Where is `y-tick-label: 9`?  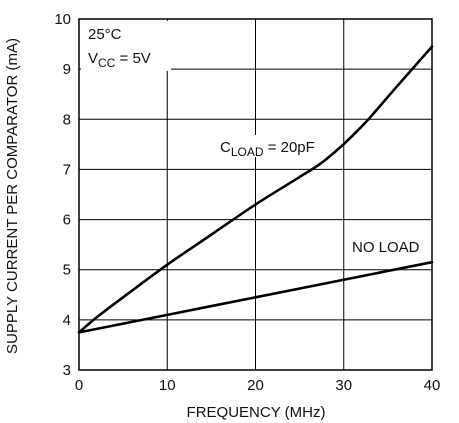
y-tick-label: 9 is located at coordinates (67, 69).